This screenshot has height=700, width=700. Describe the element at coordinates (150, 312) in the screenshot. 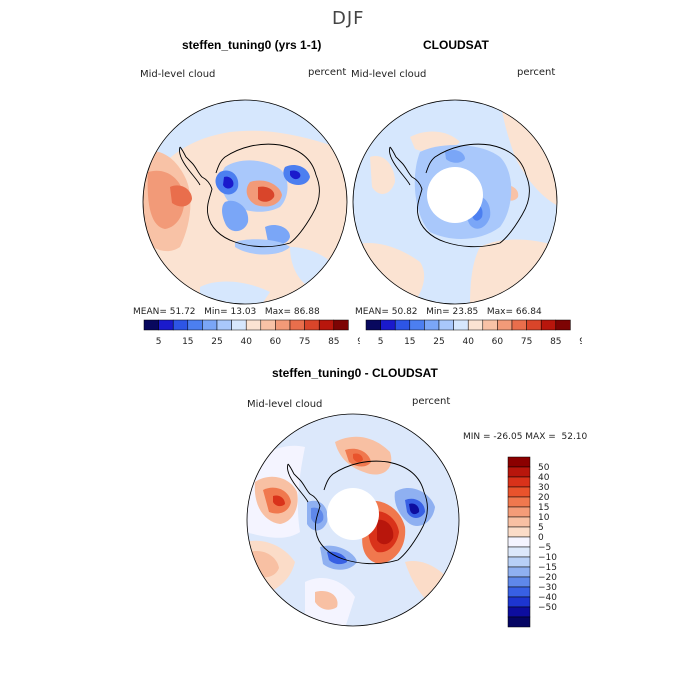

I see `panel1-mean-label: MEAN=` at that location.